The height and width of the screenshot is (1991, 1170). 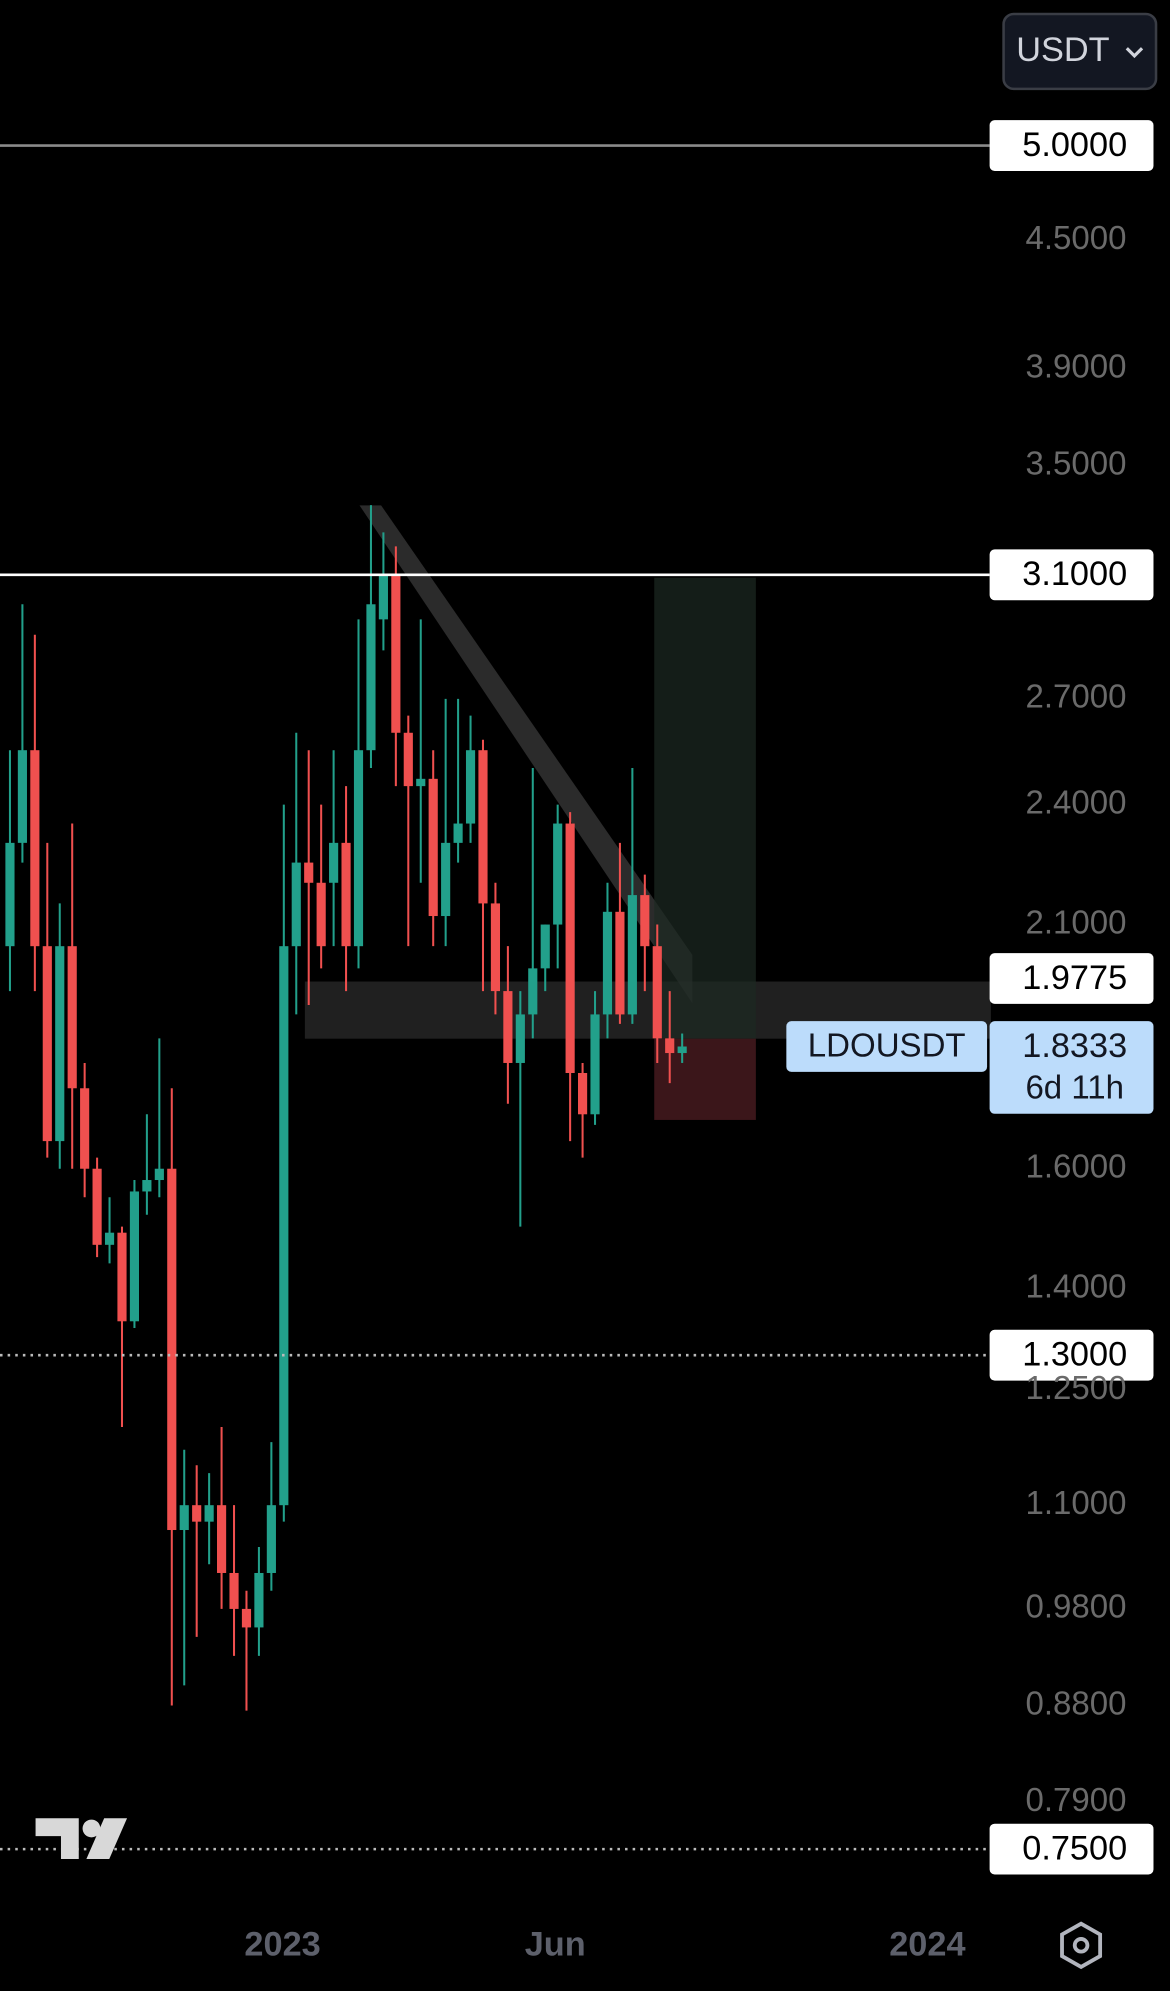 I want to click on x-tick-label: Jun, so click(x=555, y=1945).